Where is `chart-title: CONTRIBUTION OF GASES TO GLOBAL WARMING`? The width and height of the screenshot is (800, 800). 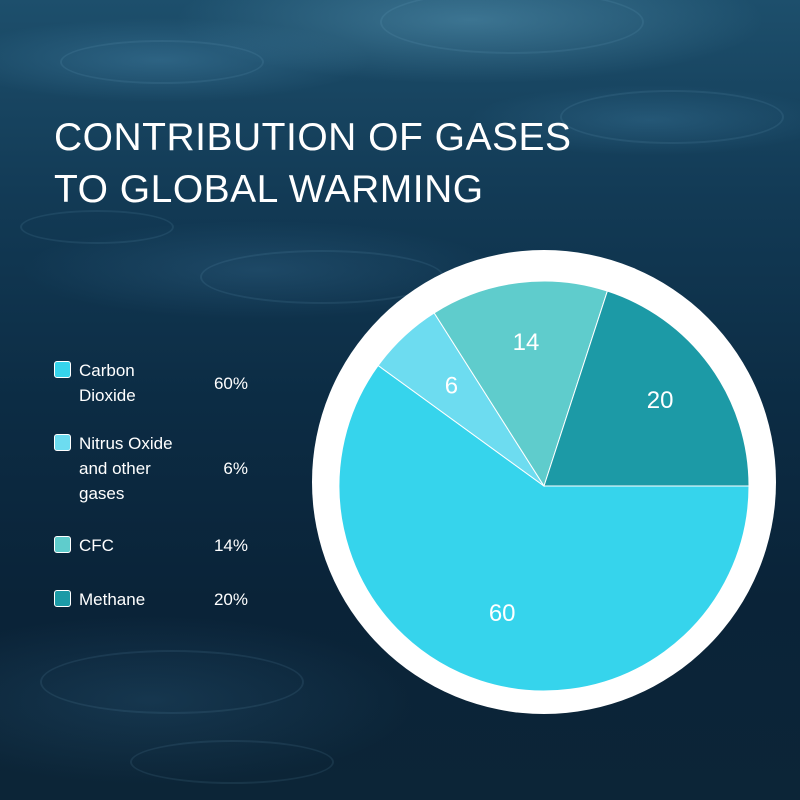 chart-title: CONTRIBUTION OF GASES TO GLOBAL WARMING is located at coordinates (354, 164).